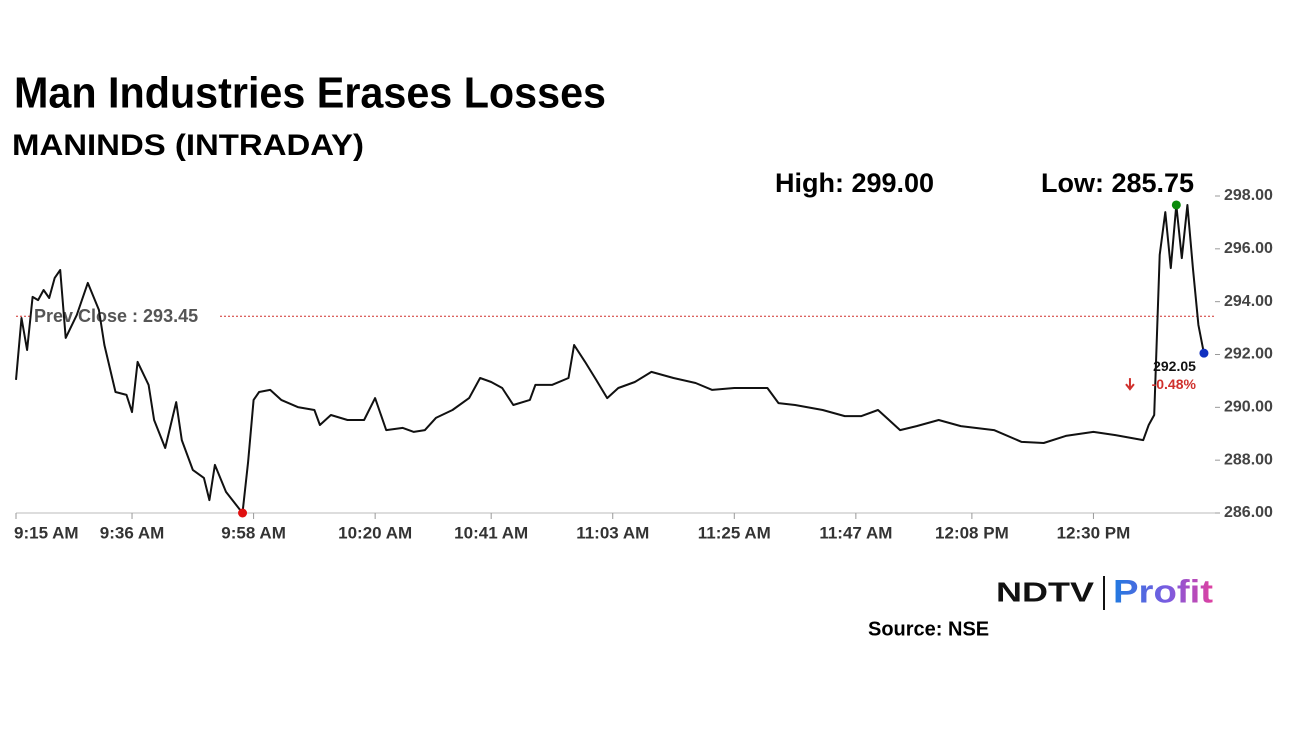 The height and width of the screenshot is (729, 1296). What do you see at coordinates (46, 532) in the screenshot?
I see `x-tick-label: 9:15 AM` at bounding box center [46, 532].